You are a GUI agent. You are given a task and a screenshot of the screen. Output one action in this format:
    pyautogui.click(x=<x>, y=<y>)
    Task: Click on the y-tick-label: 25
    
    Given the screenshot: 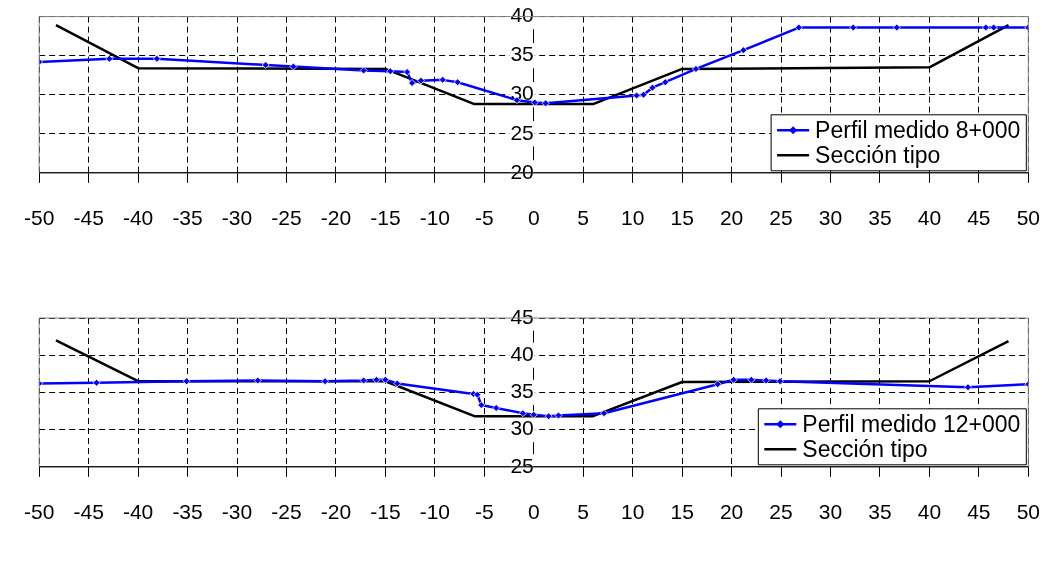 What is the action you would take?
    pyautogui.click(x=522, y=132)
    